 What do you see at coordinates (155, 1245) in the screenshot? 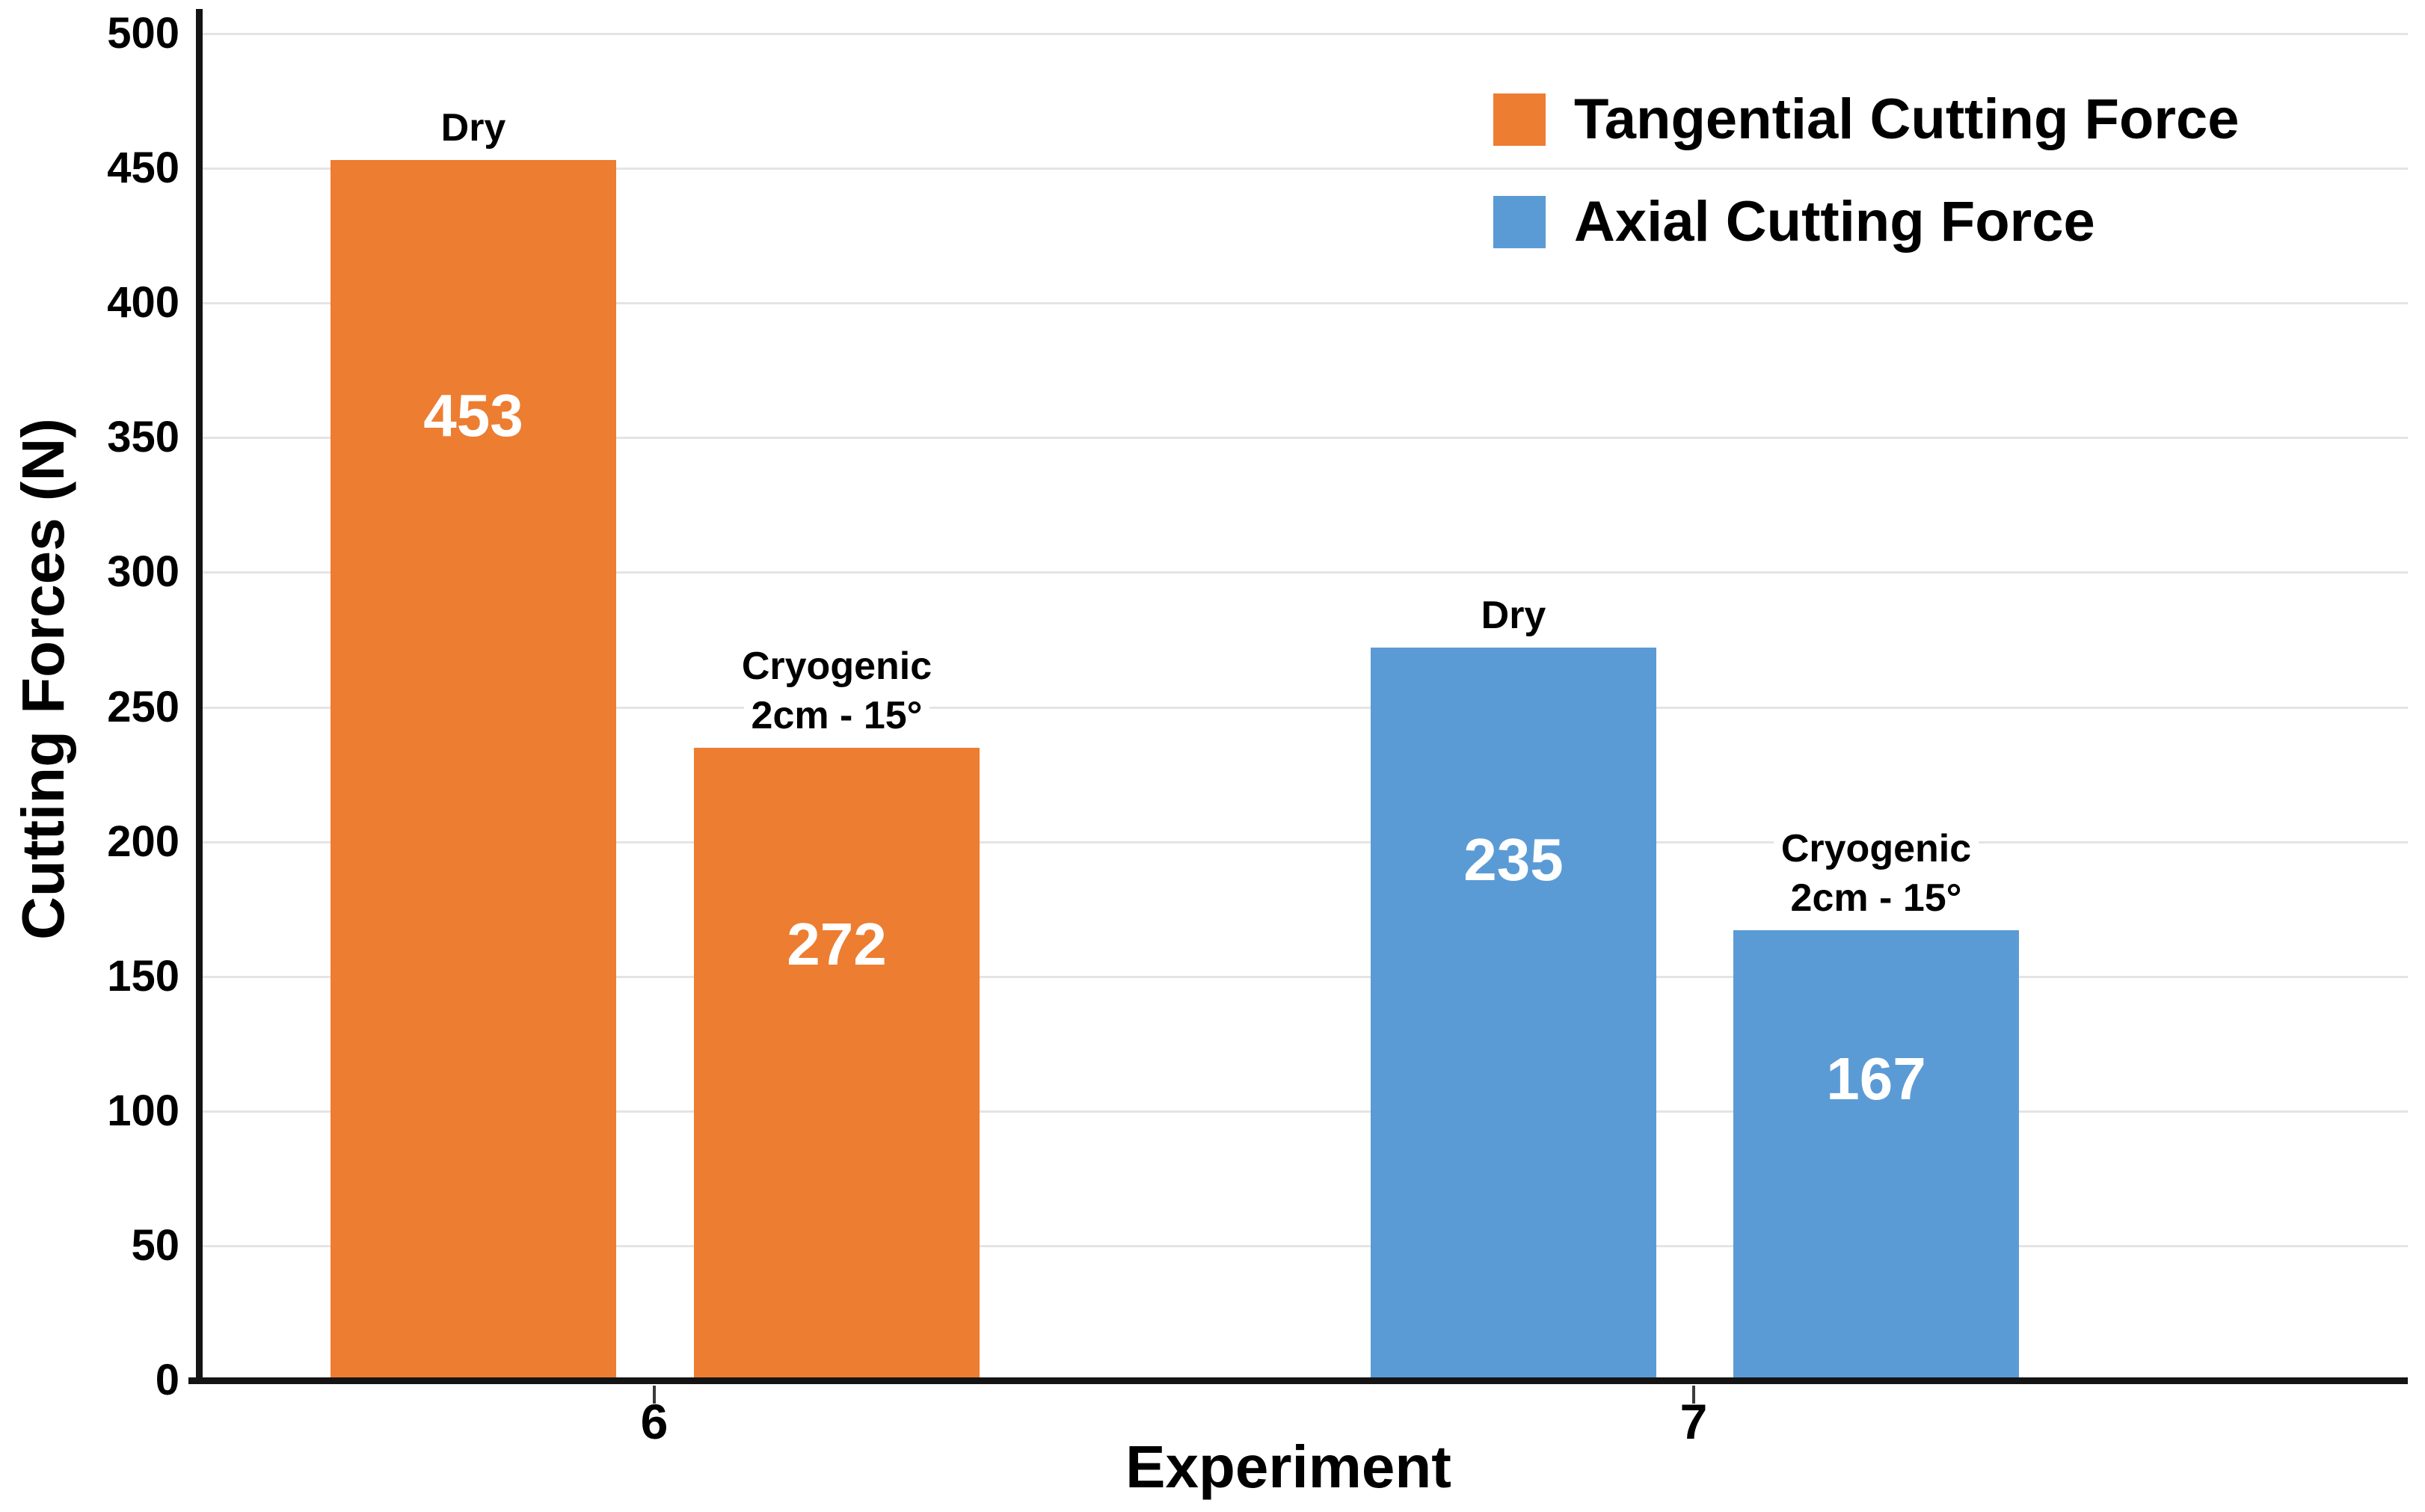
I see `y-tick-label: 50` at bounding box center [155, 1245].